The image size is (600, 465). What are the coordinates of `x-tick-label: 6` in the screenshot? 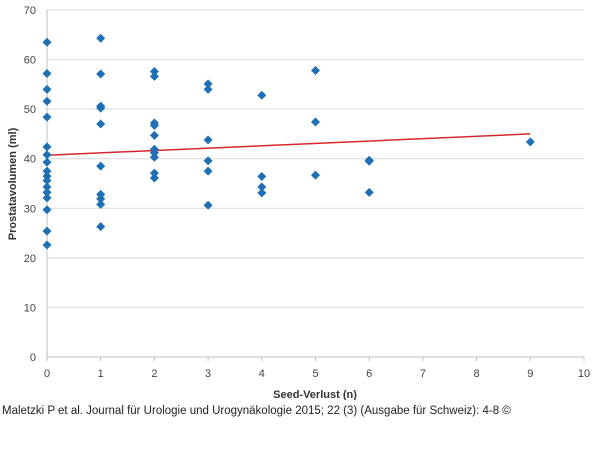 It's located at (369, 374).